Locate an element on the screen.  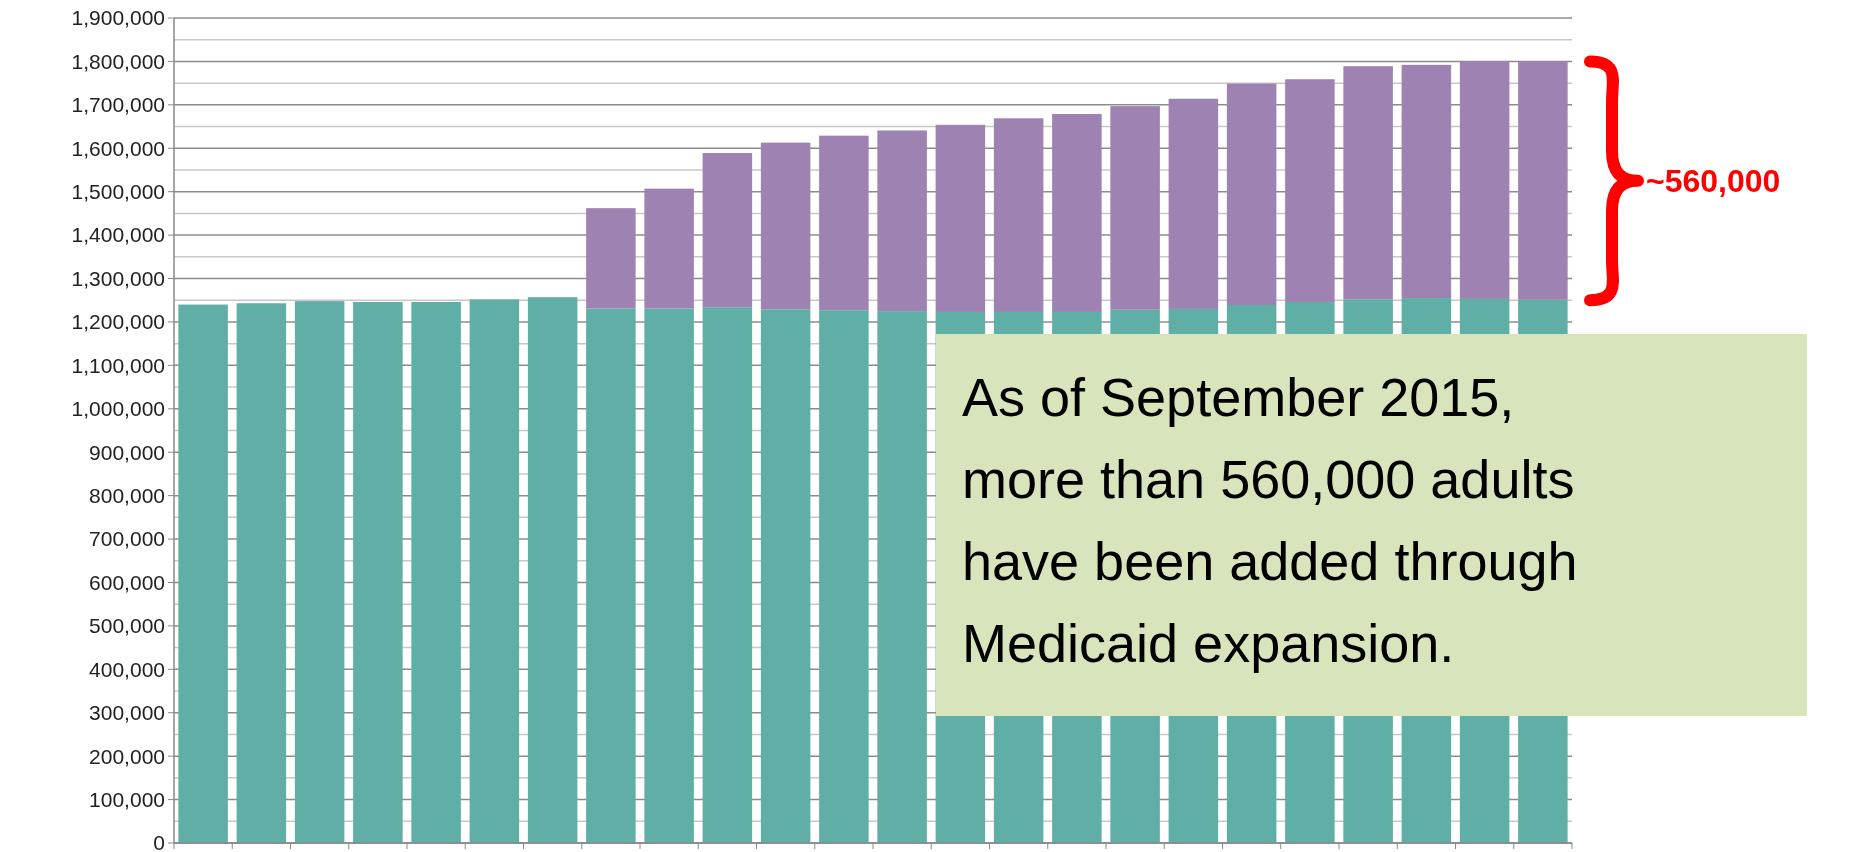
text: ~560,000 is located at coordinates (1713, 181).